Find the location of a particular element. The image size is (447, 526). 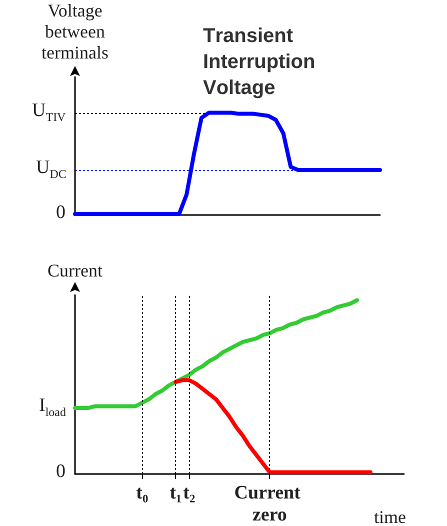

x-tick-label: t₁ is located at coordinates (176, 493).